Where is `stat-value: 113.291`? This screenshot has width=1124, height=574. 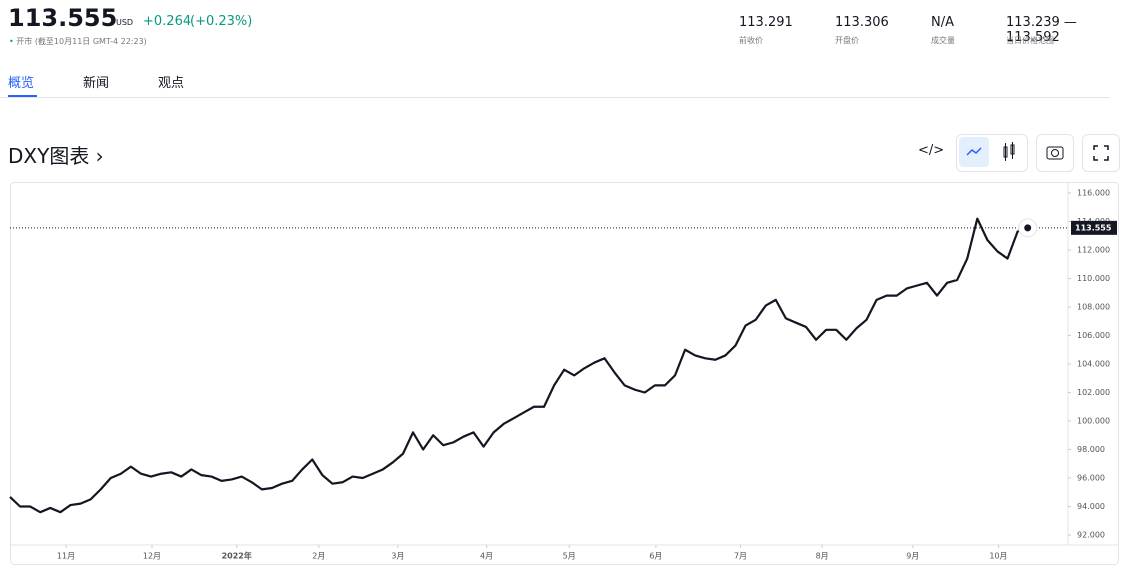 stat-value: 113.291 is located at coordinates (766, 22).